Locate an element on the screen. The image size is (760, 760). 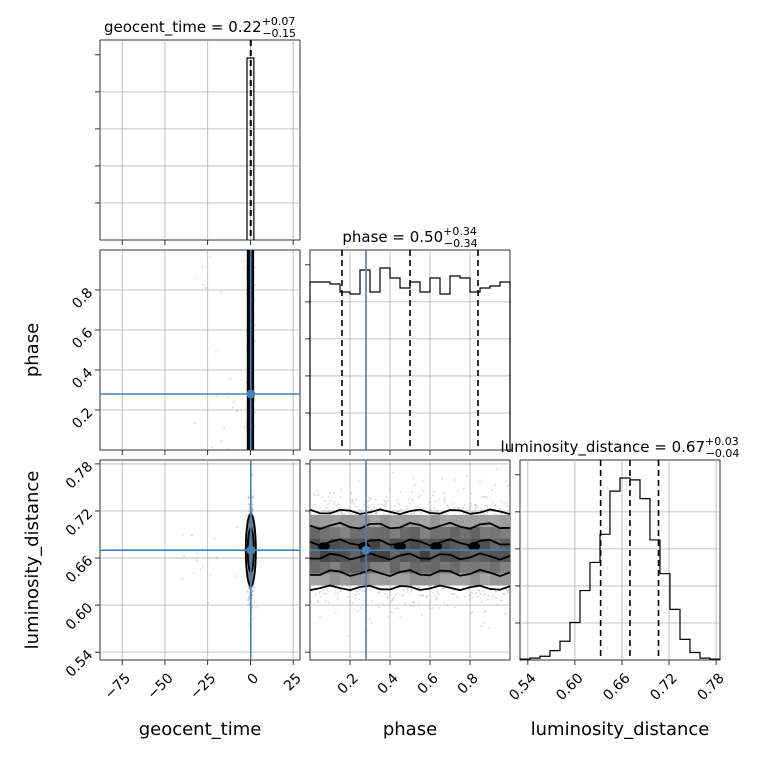
x-tick-label: 0.54 is located at coordinates (522, 686).